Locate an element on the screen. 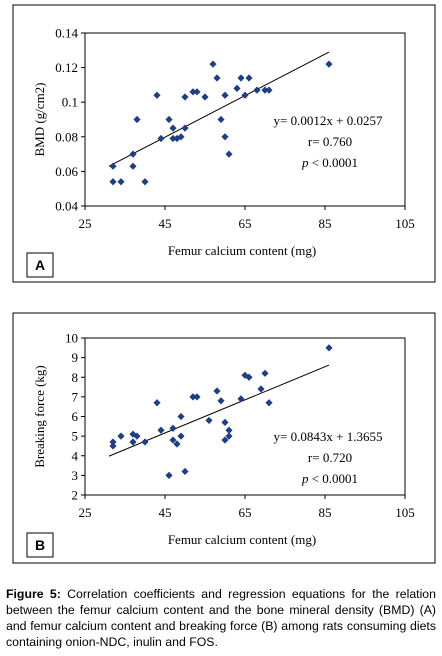 The image size is (442, 656). y-tick-label: 0.06 is located at coordinates (66, 171).